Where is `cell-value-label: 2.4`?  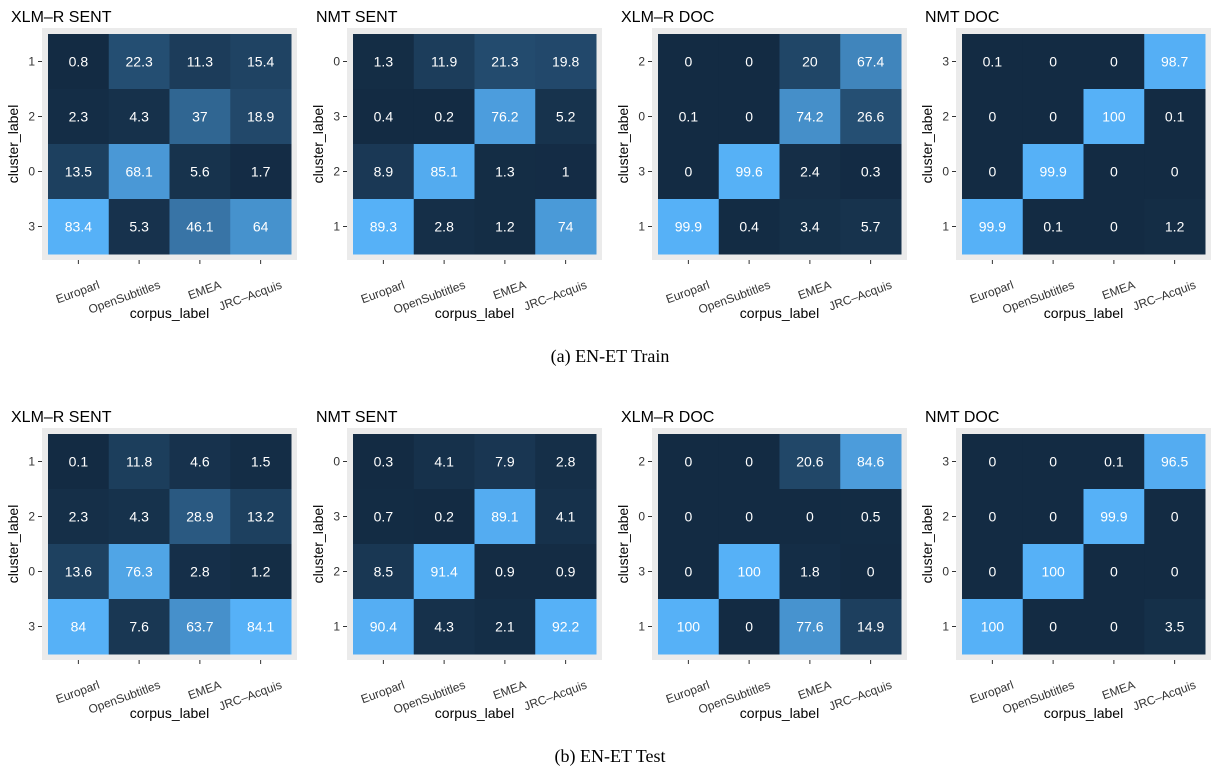
cell-value-label: 2.4 is located at coordinates (810, 172).